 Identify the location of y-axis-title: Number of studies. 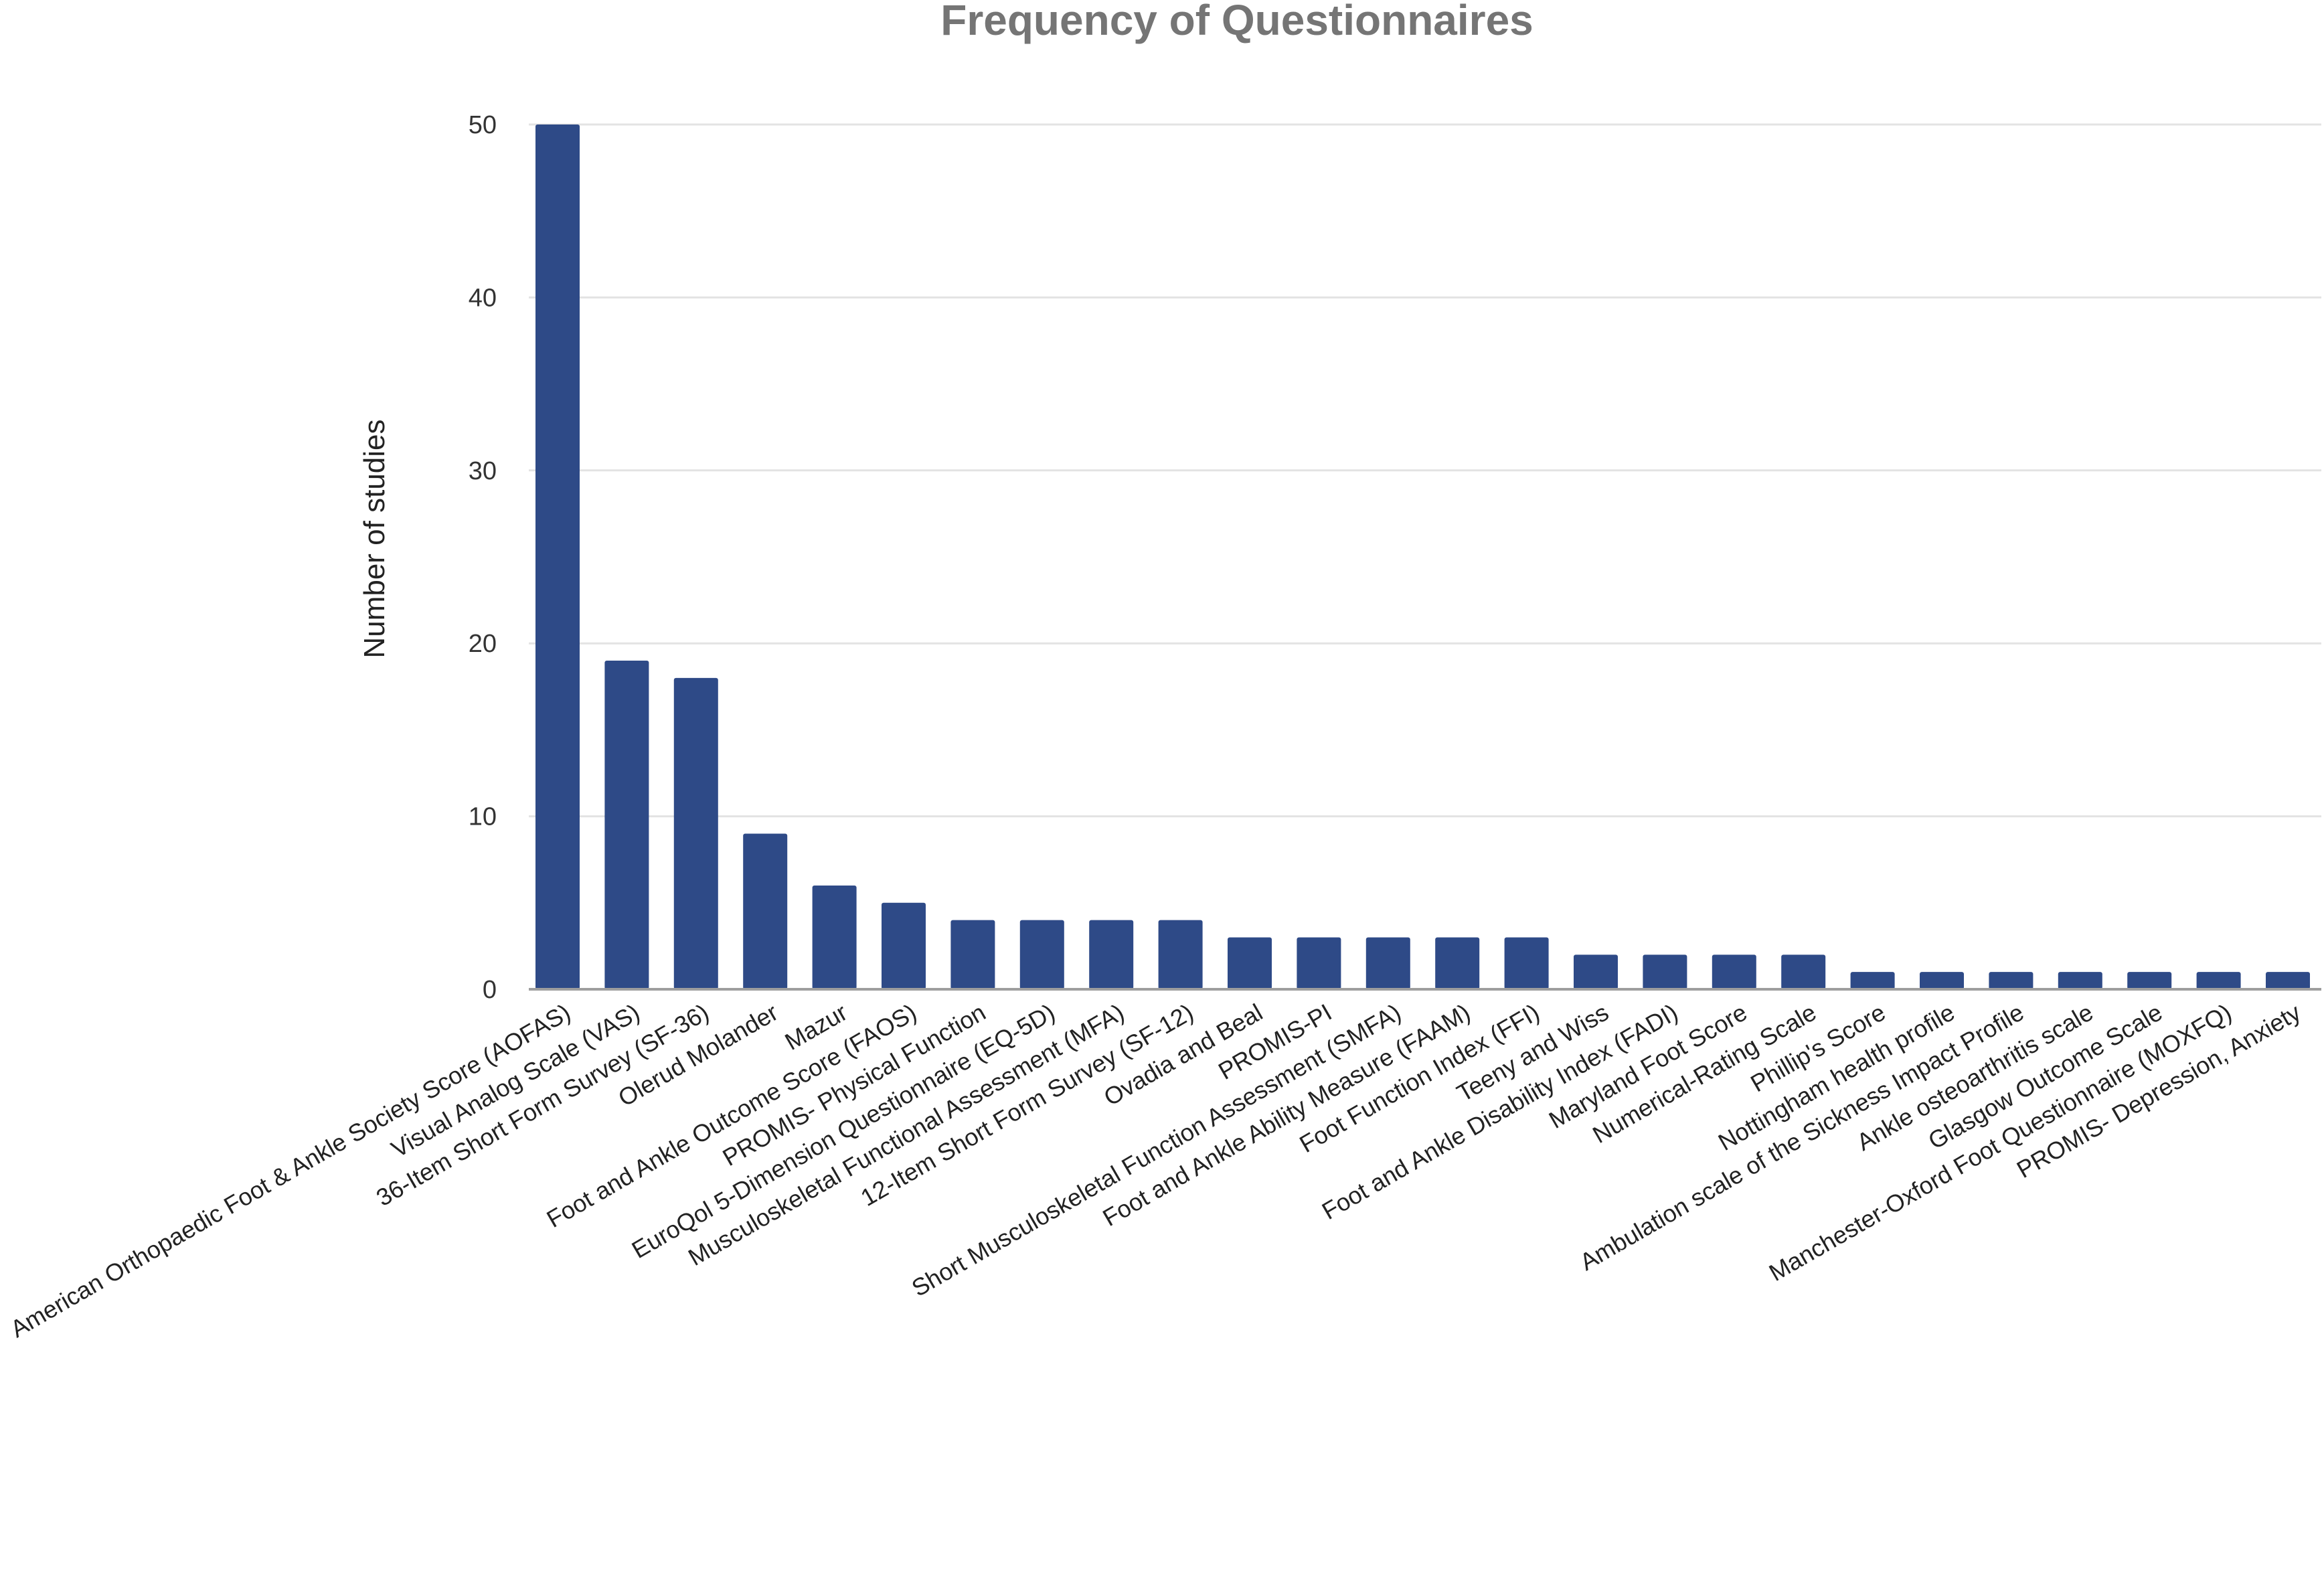
(374, 538).